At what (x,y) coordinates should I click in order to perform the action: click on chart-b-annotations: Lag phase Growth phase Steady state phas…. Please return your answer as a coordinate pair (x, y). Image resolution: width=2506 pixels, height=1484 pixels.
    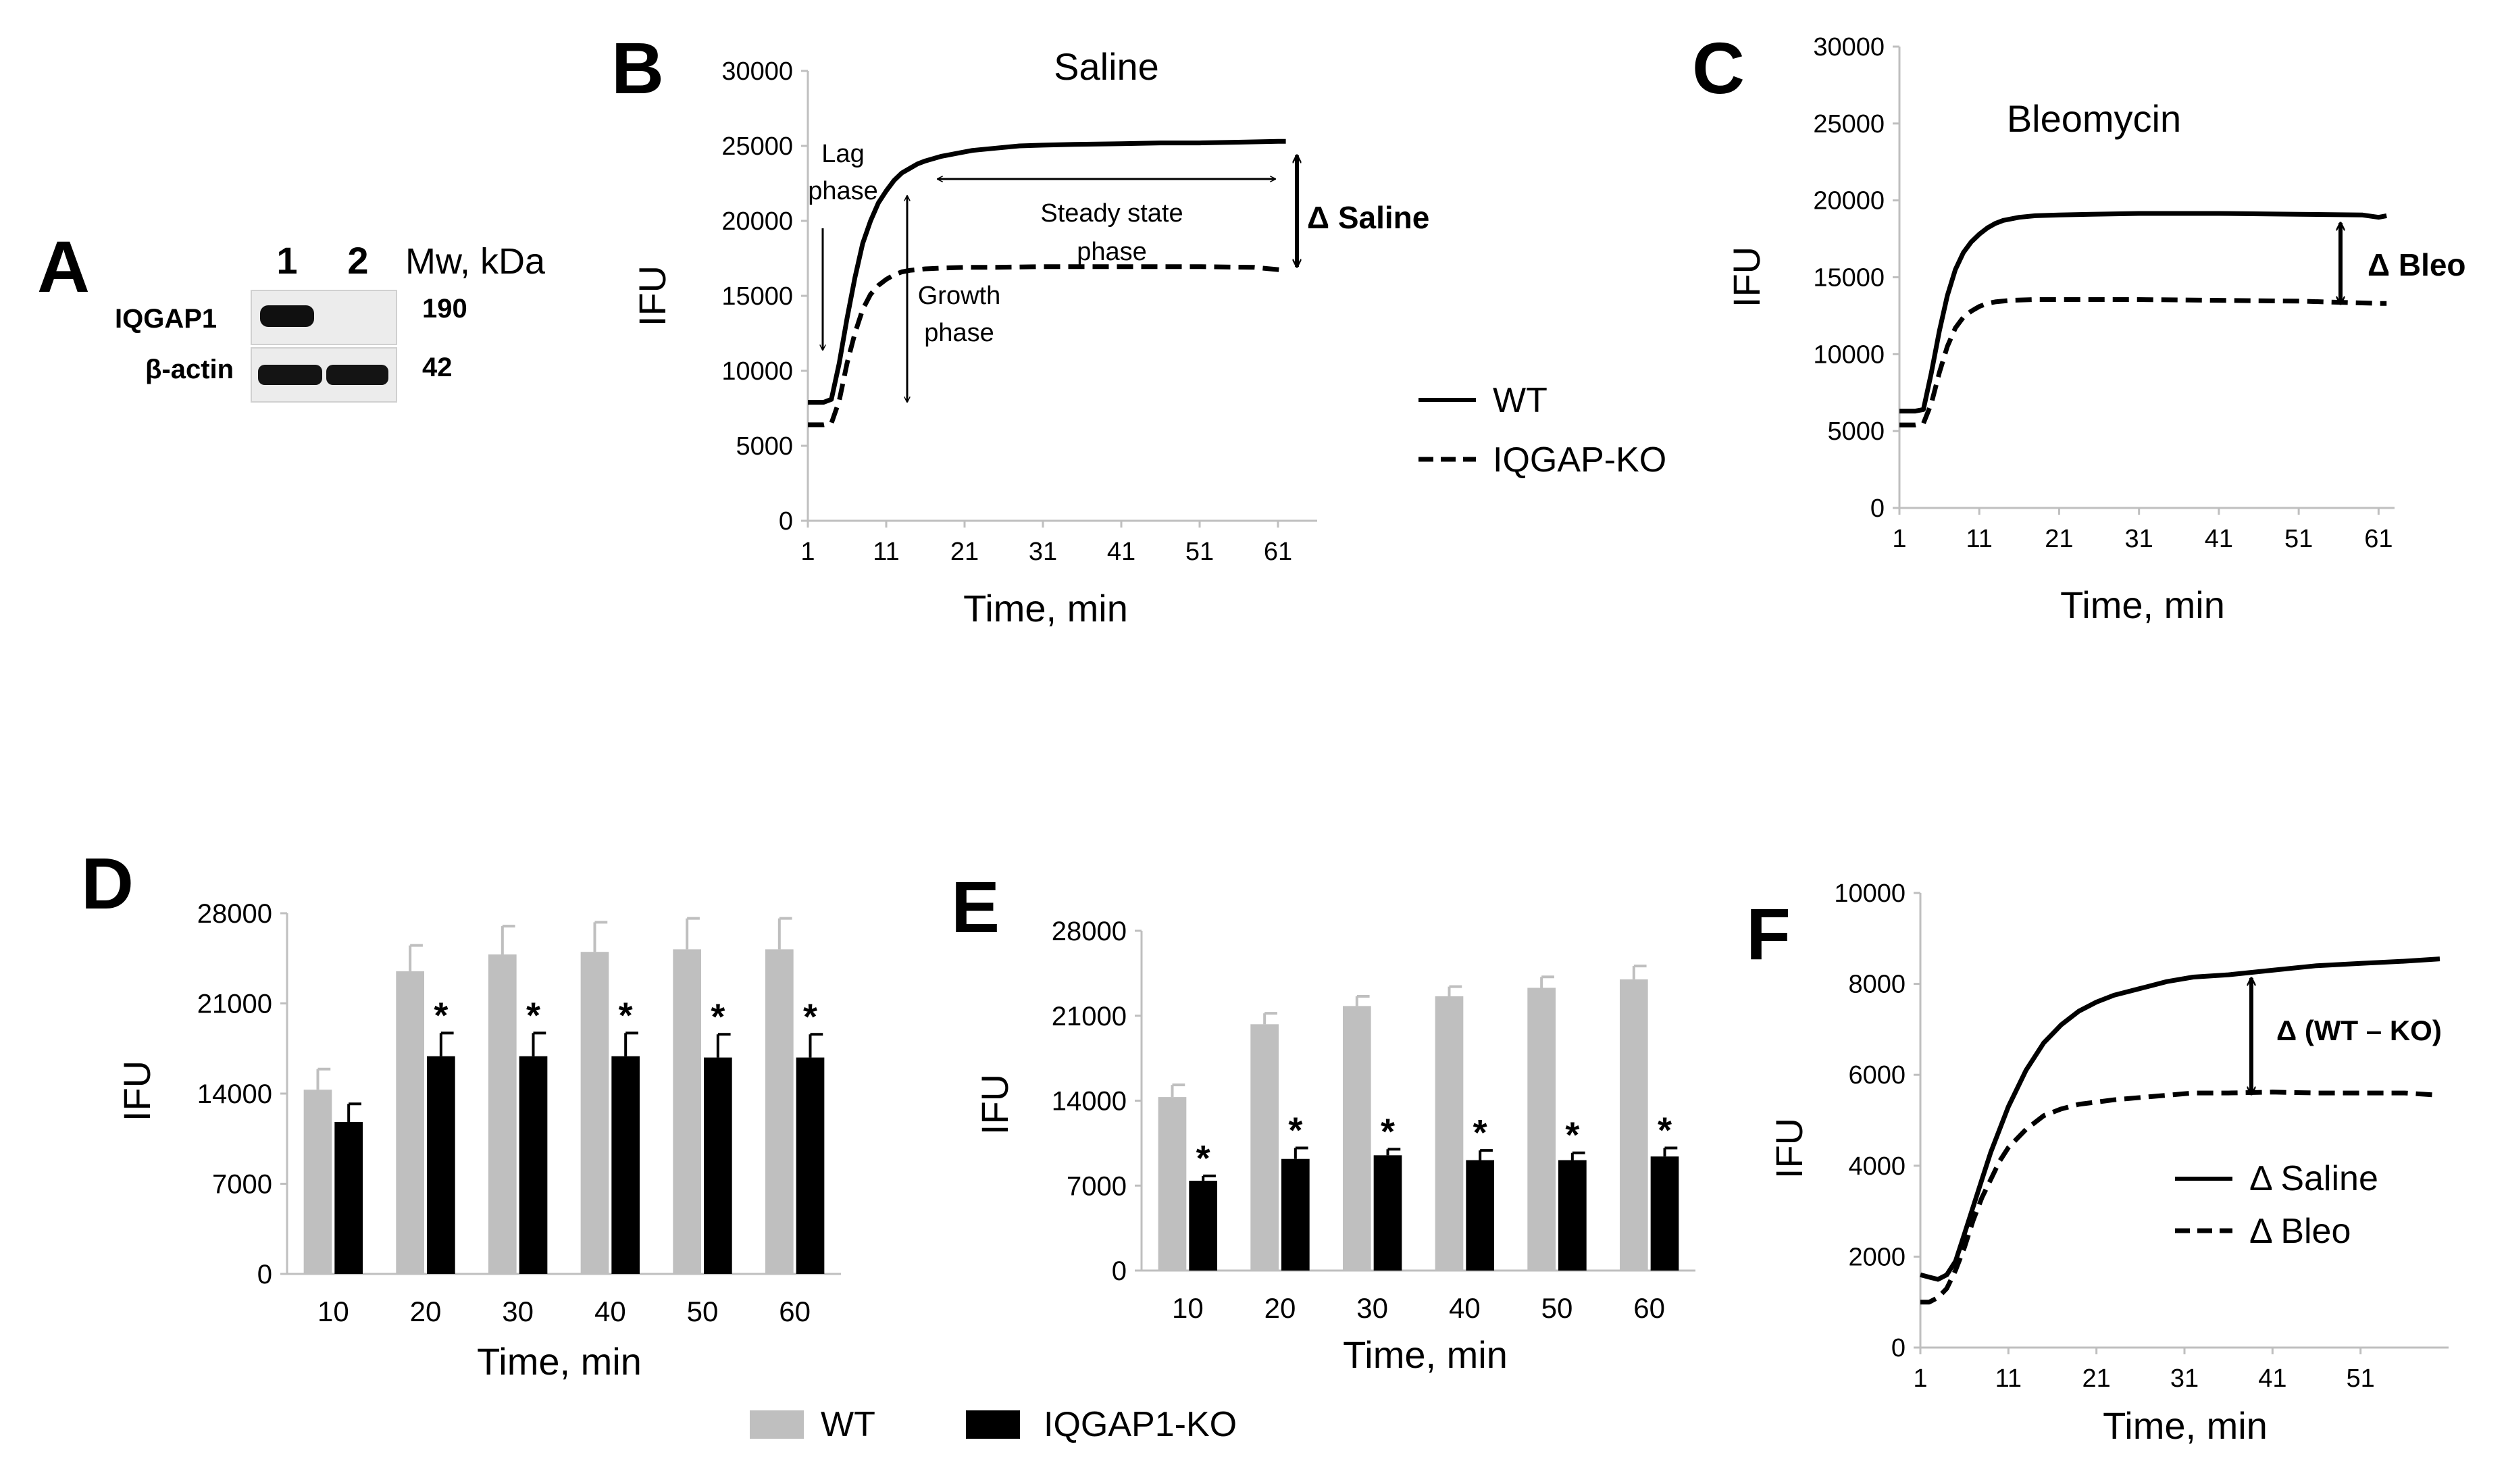
    Looking at the image, I should click on (1118, 271).